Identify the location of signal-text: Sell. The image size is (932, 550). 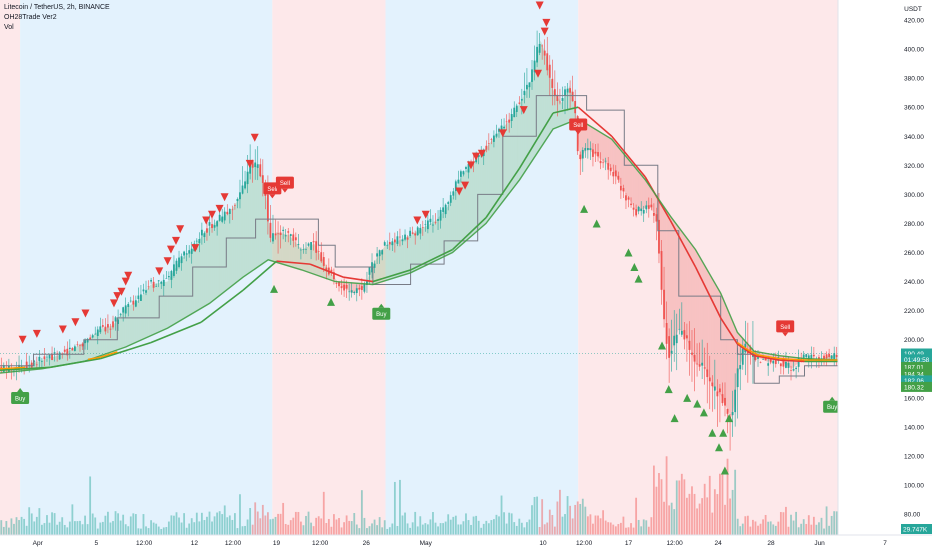
(785, 328).